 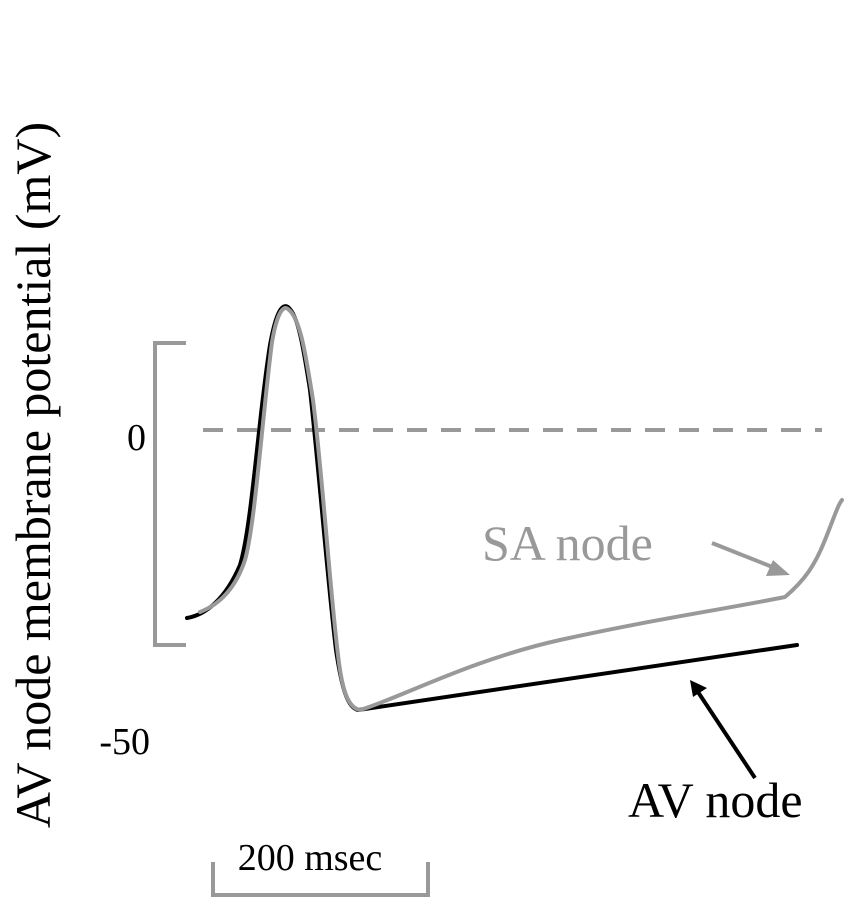 What do you see at coordinates (169, 494) in the screenshot?
I see `y-axis-bracket` at bounding box center [169, 494].